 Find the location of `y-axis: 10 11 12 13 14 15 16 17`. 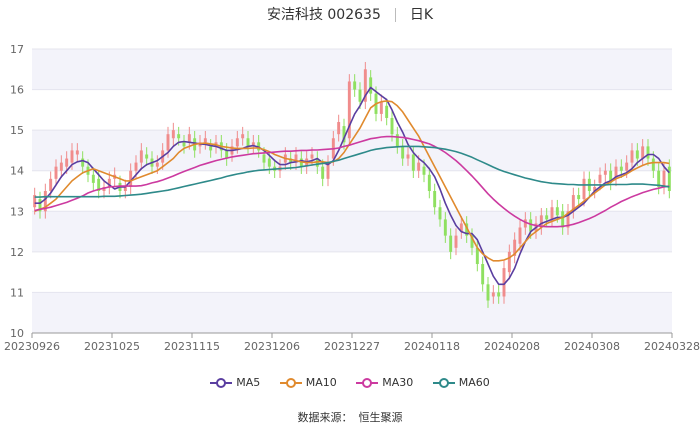

y-axis: 10 11 12 13 14 15 16 17 is located at coordinates (17, 191).